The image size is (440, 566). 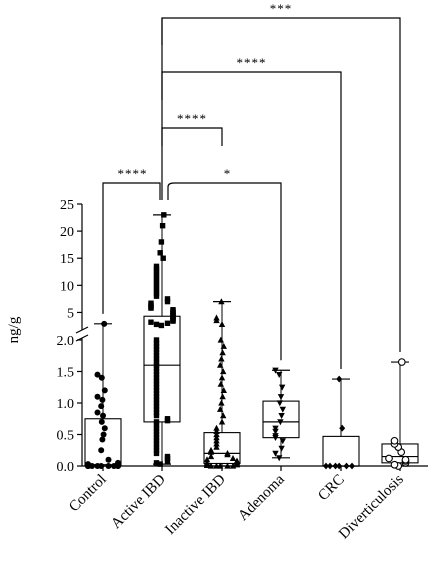 I want to click on y-tick-label: 0.0, so click(x=66, y=467).